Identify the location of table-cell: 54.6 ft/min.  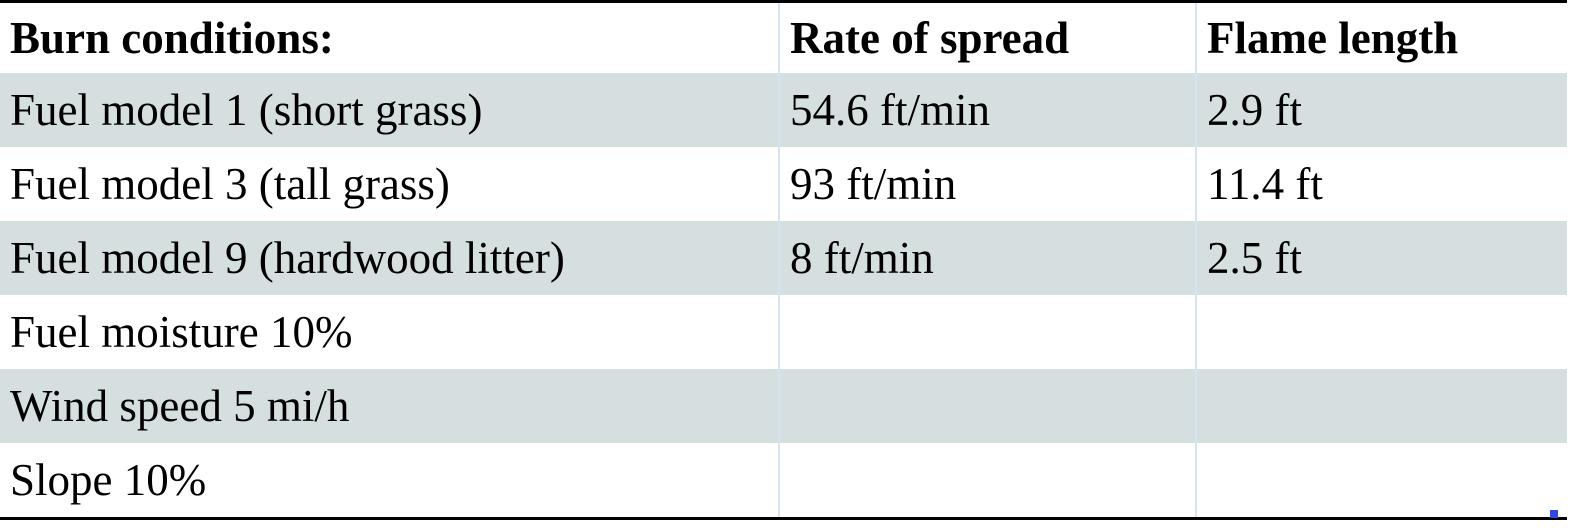
(987, 110).